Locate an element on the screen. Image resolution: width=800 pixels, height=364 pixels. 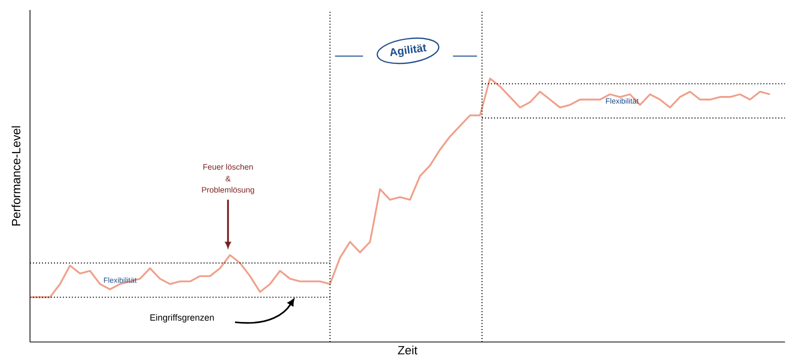
annotation: Eingriffsgrenzen is located at coordinates (182, 318).